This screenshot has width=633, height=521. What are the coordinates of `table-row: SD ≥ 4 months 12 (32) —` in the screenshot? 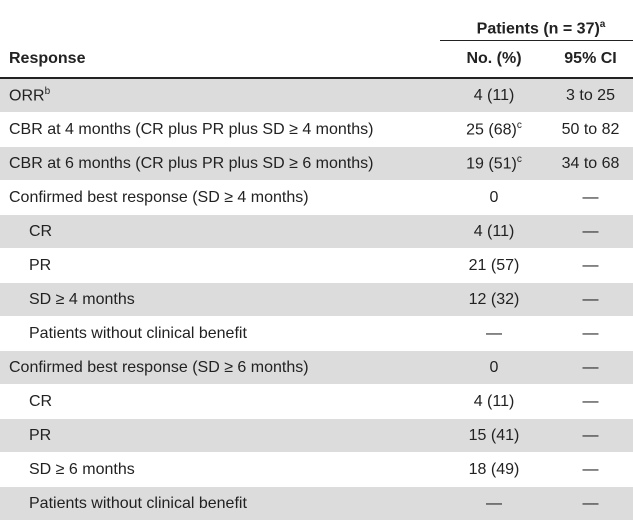 It's located at (316, 299).